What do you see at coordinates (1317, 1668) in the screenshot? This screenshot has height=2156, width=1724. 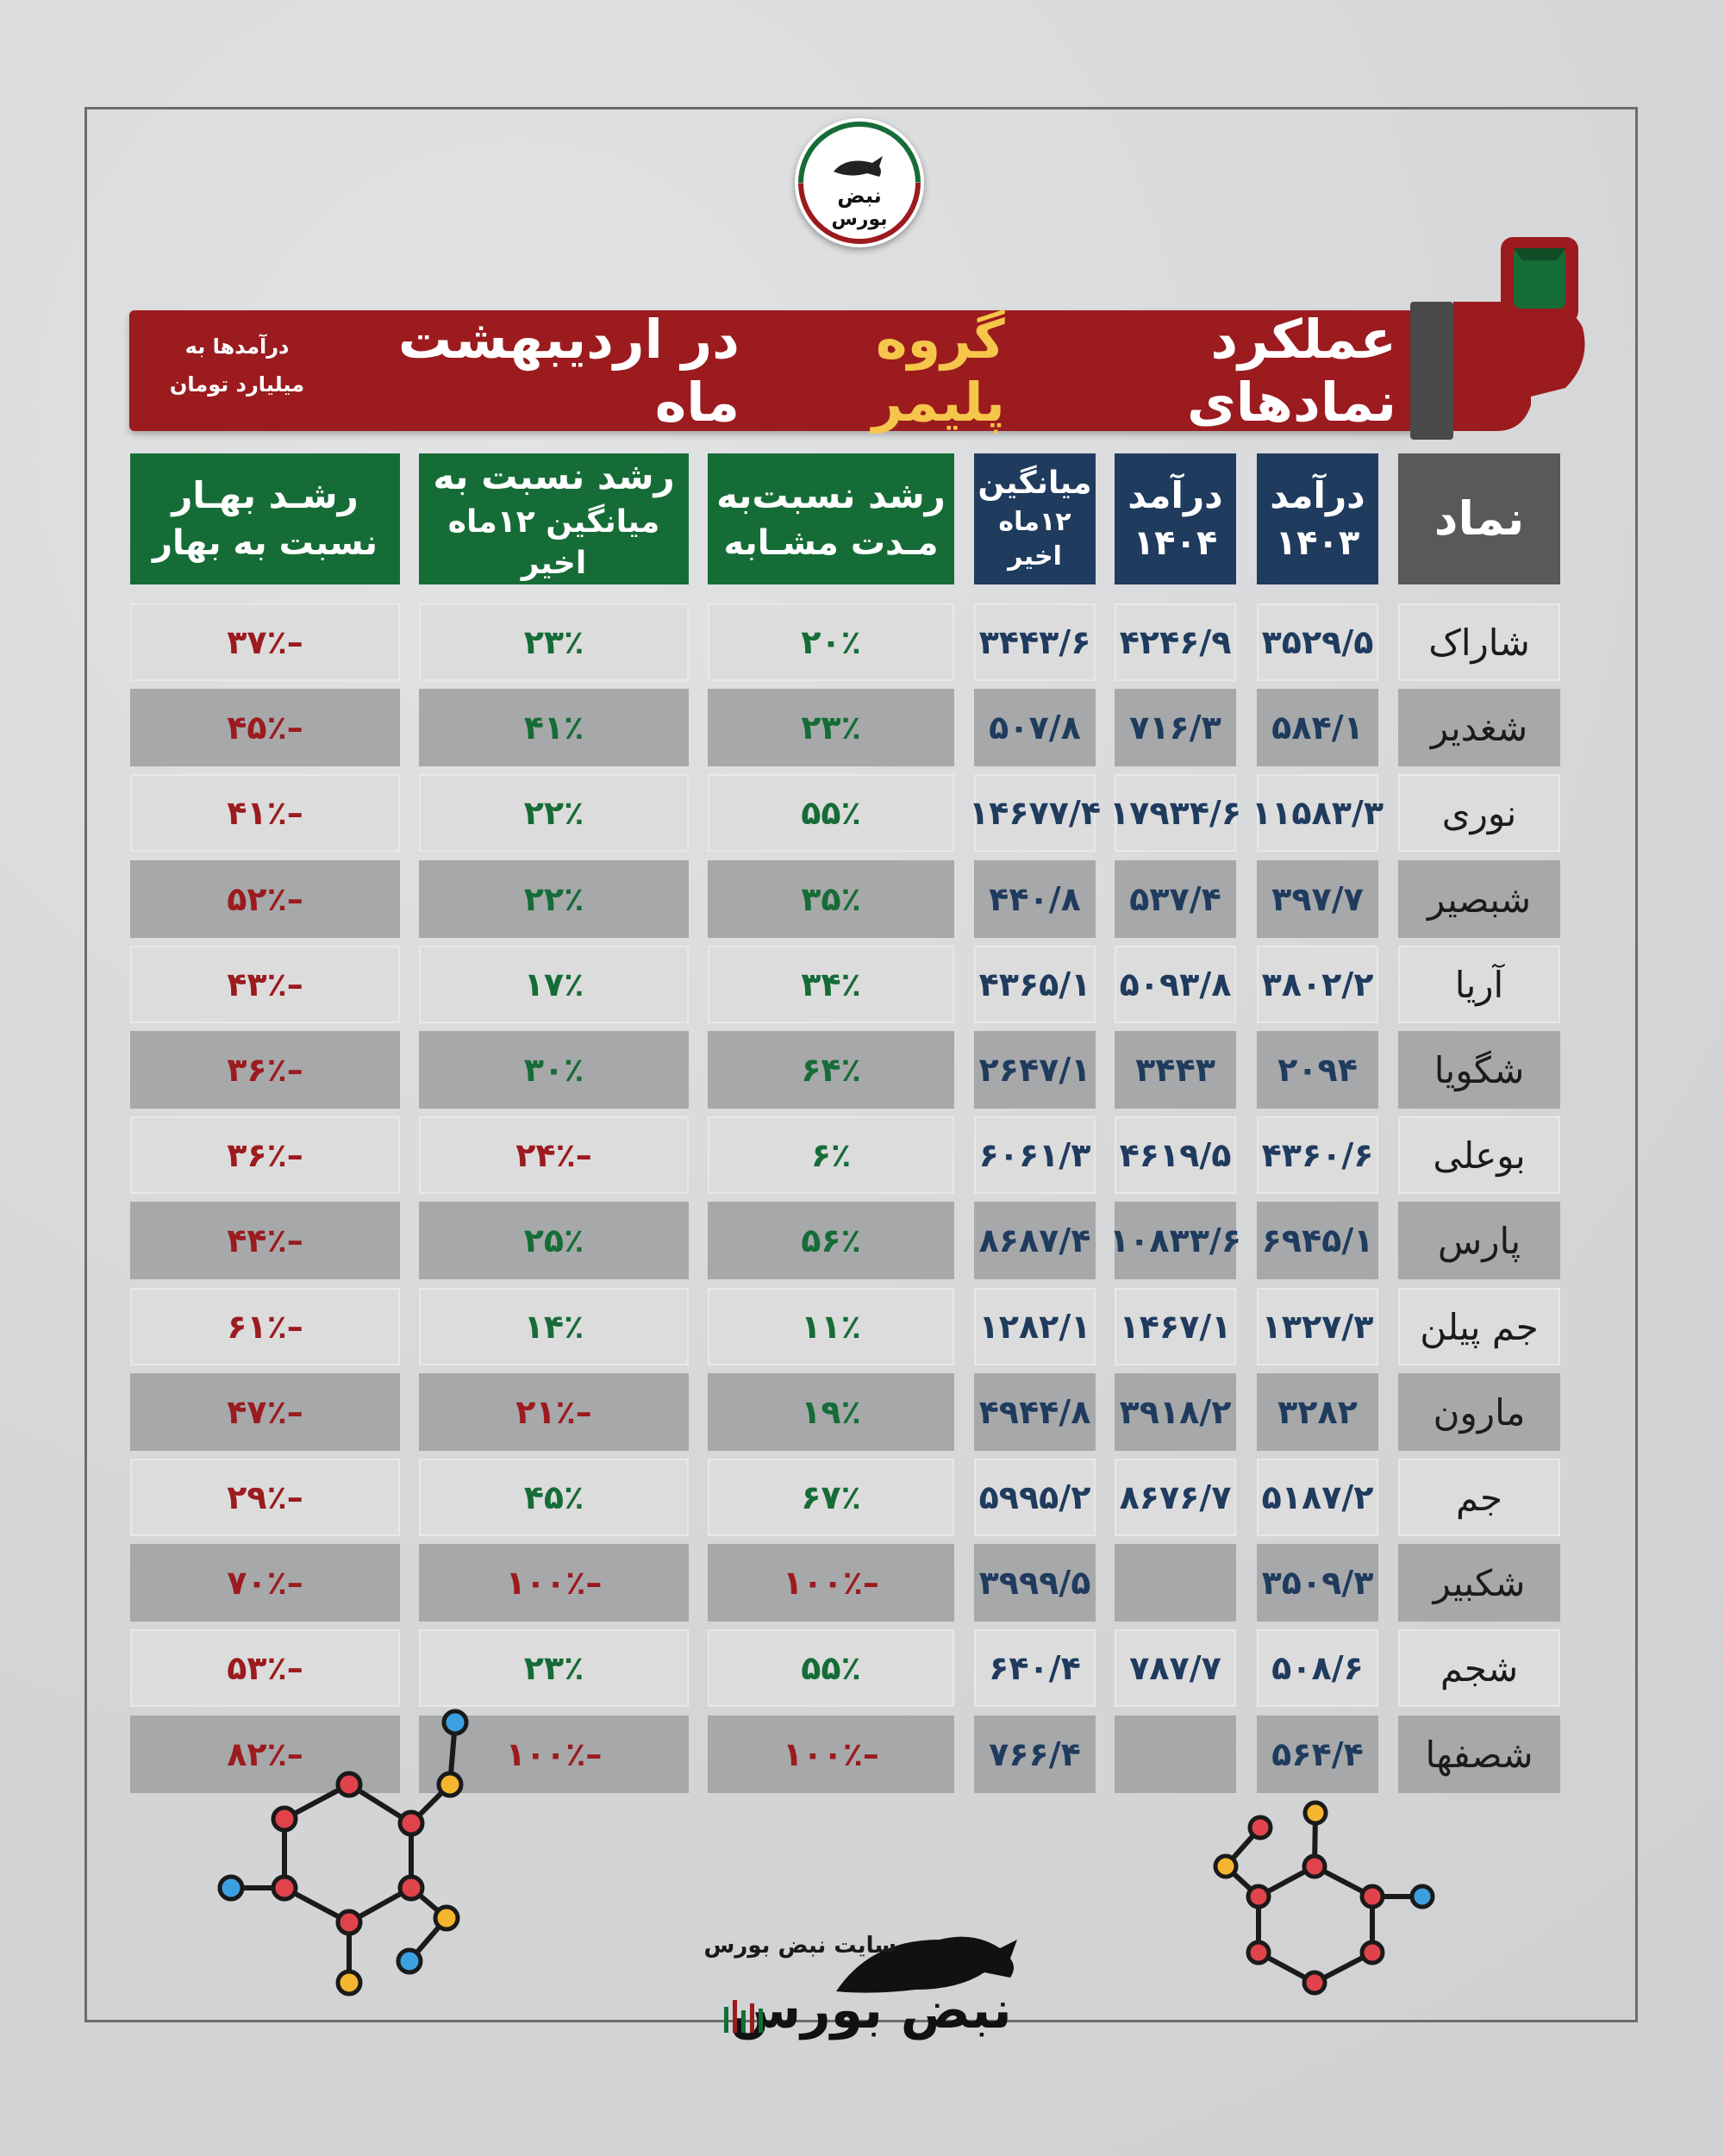 I see `cell-revenue-1403: ۵۰۸/۶` at bounding box center [1317, 1668].